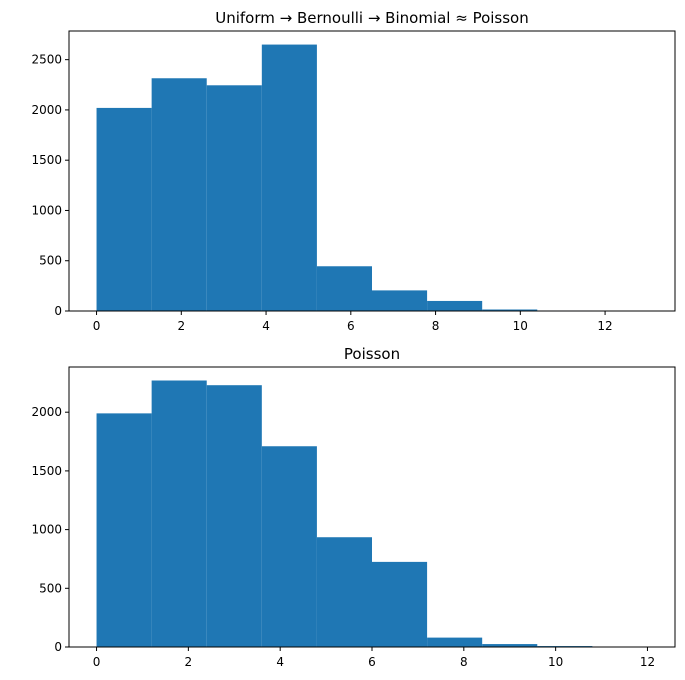  Describe the element at coordinates (46, 60) in the screenshot. I see `y-tick-label: 2500` at that location.